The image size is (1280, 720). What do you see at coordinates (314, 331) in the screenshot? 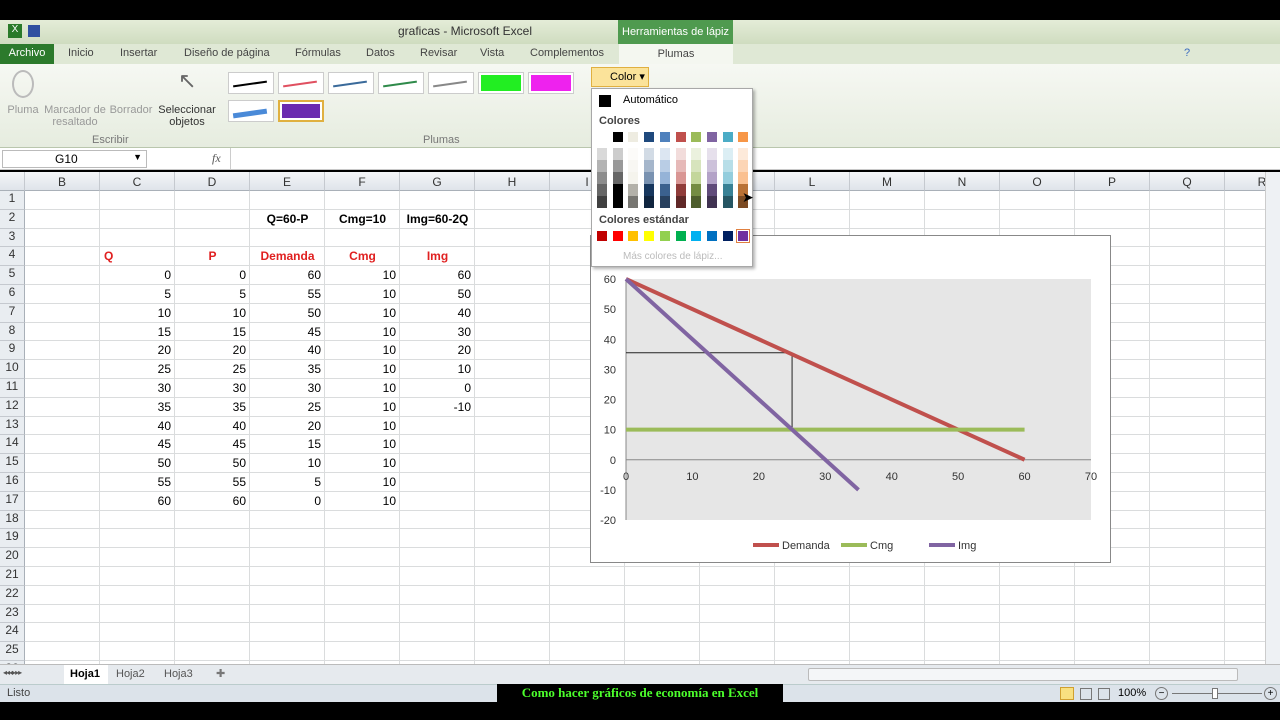
I see `cell-E8: 45` at bounding box center [314, 331].